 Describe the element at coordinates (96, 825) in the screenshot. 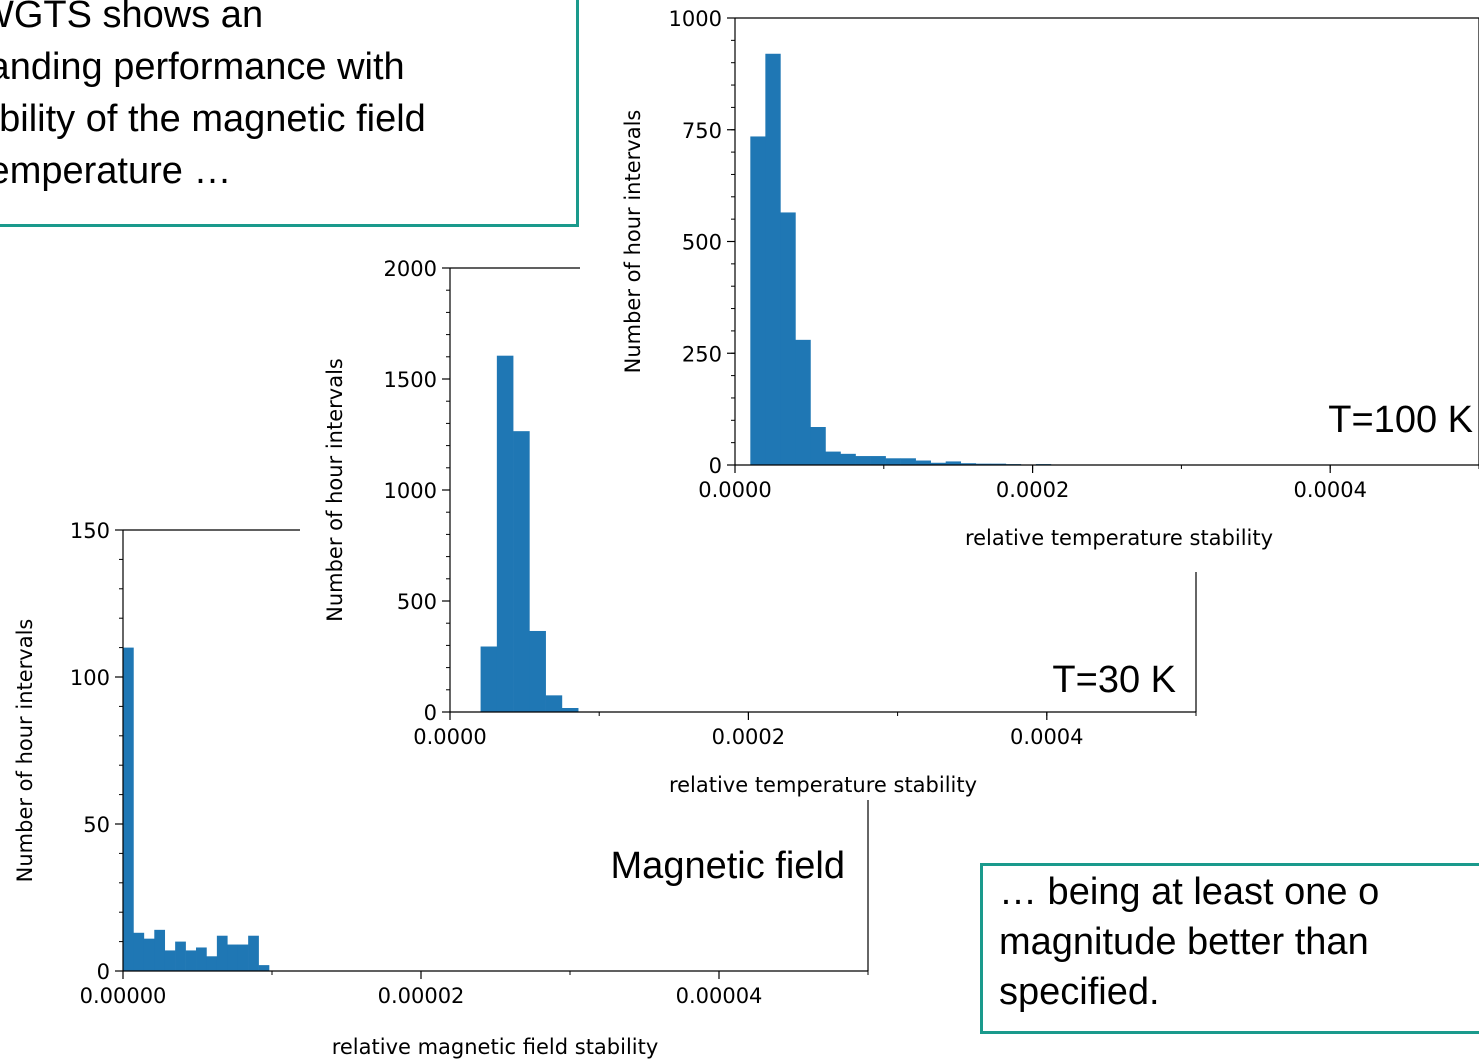

I see `chart-magnetic-y-tick-label: 50` at that location.